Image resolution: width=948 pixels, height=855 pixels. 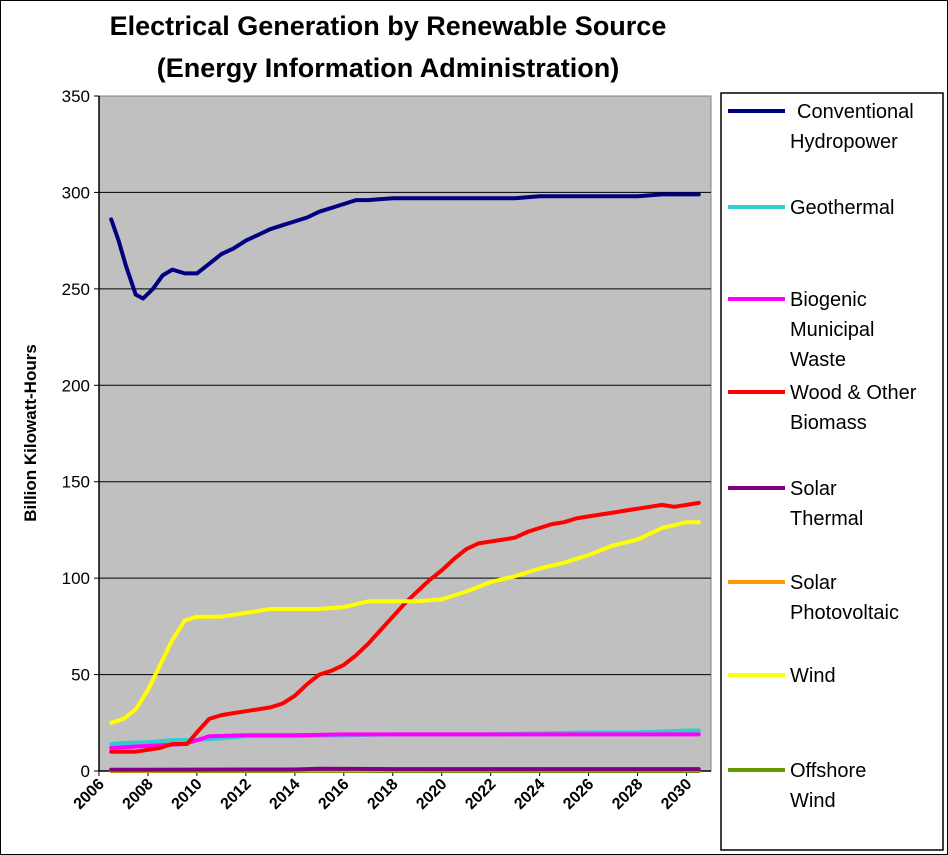 I want to click on x-tick-label: 2018, so click(x=382, y=794).